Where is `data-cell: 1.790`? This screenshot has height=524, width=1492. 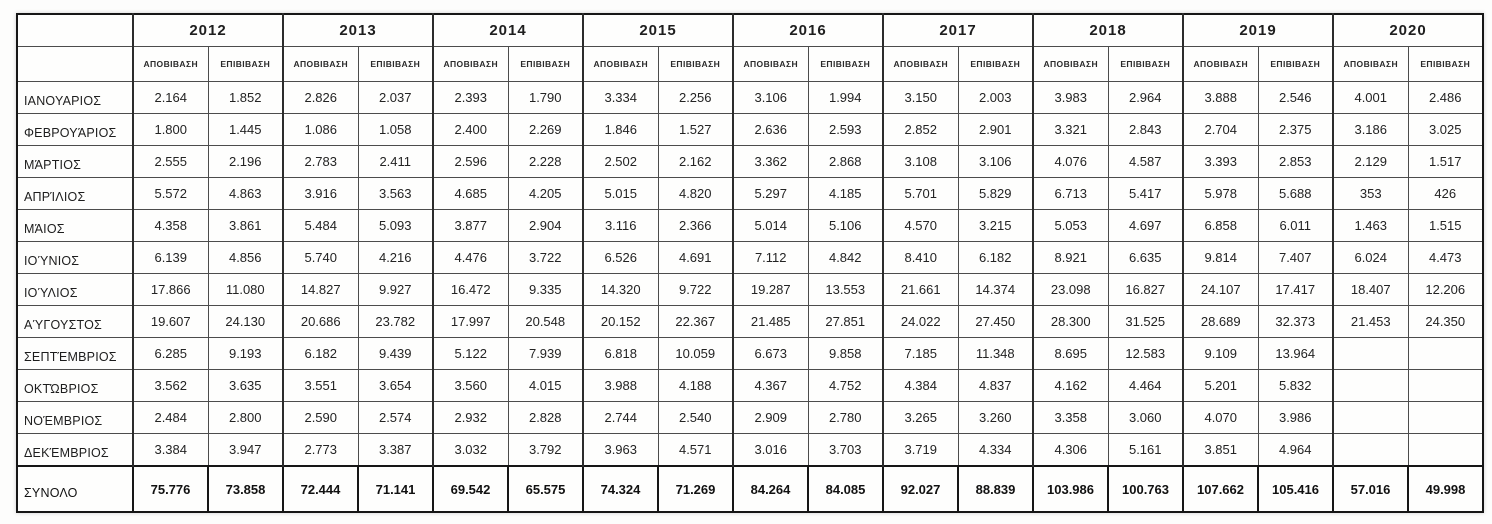
data-cell: 1.790 is located at coordinates (545, 97).